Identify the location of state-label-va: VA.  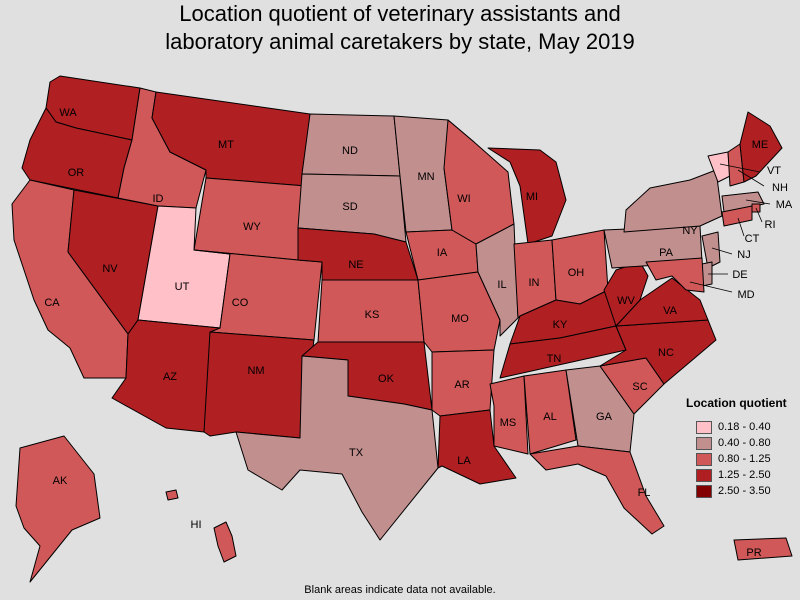
(670, 311).